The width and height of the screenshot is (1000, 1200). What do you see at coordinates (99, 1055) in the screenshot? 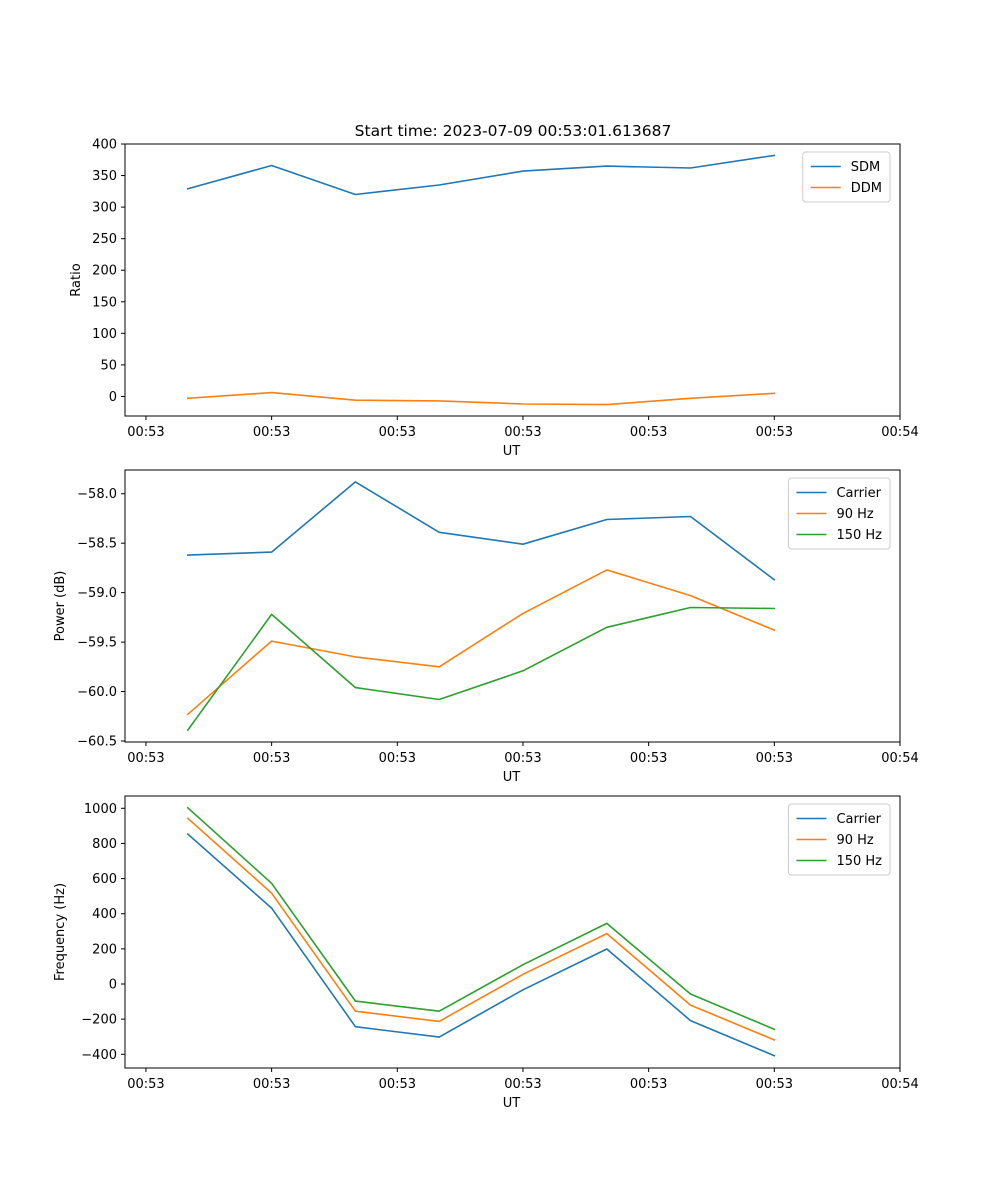
I see `y-tick-label: −400` at bounding box center [99, 1055].